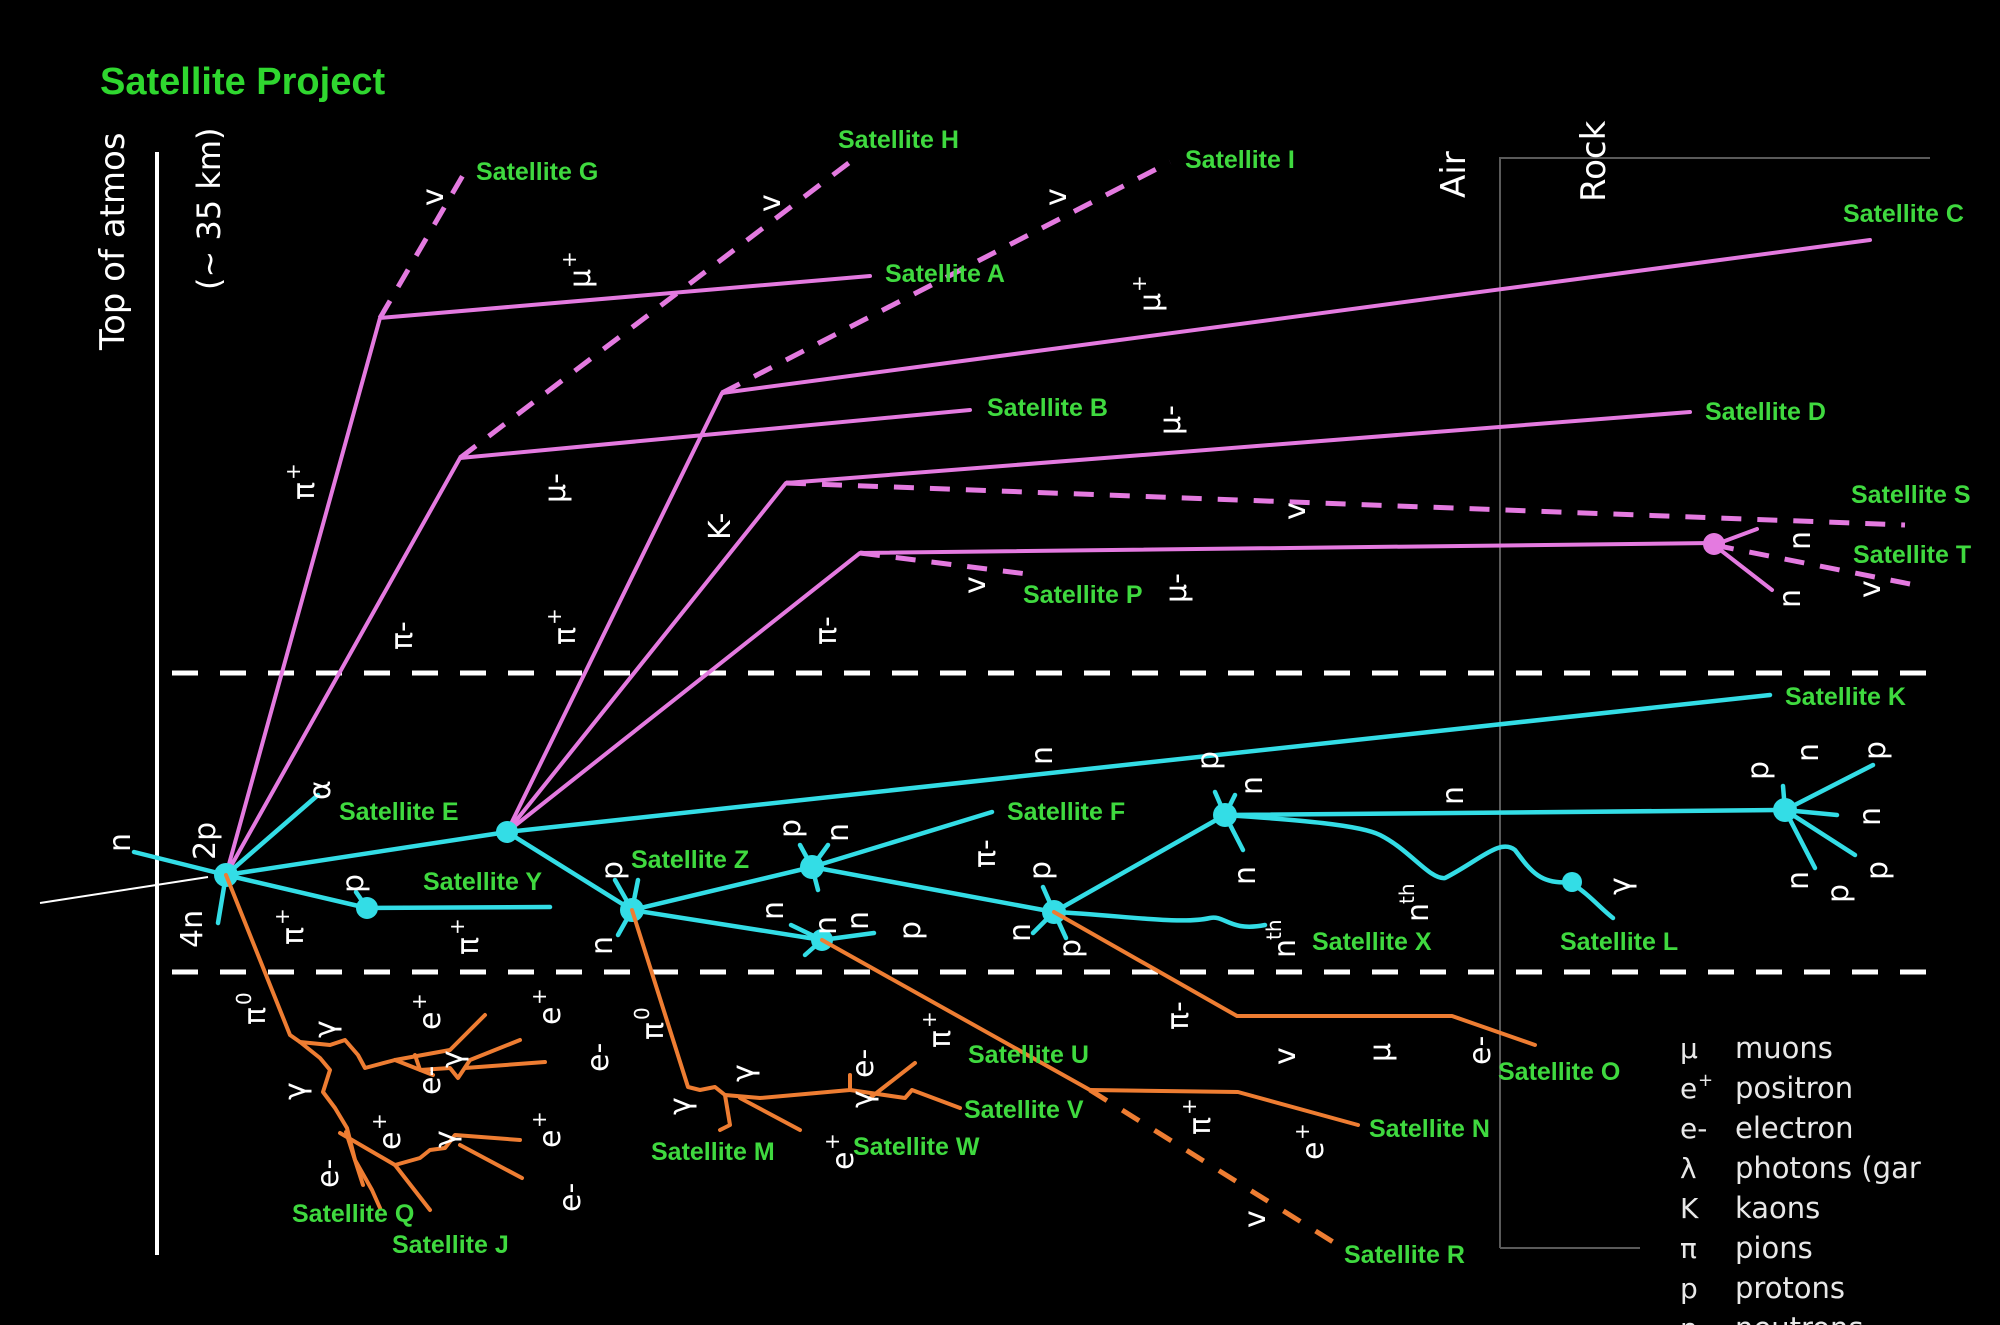 This screenshot has width=2000, height=1325. Describe the element at coordinates (1345, 504) in the screenshot. I see `track-nu-to-satellite-s` at that location.